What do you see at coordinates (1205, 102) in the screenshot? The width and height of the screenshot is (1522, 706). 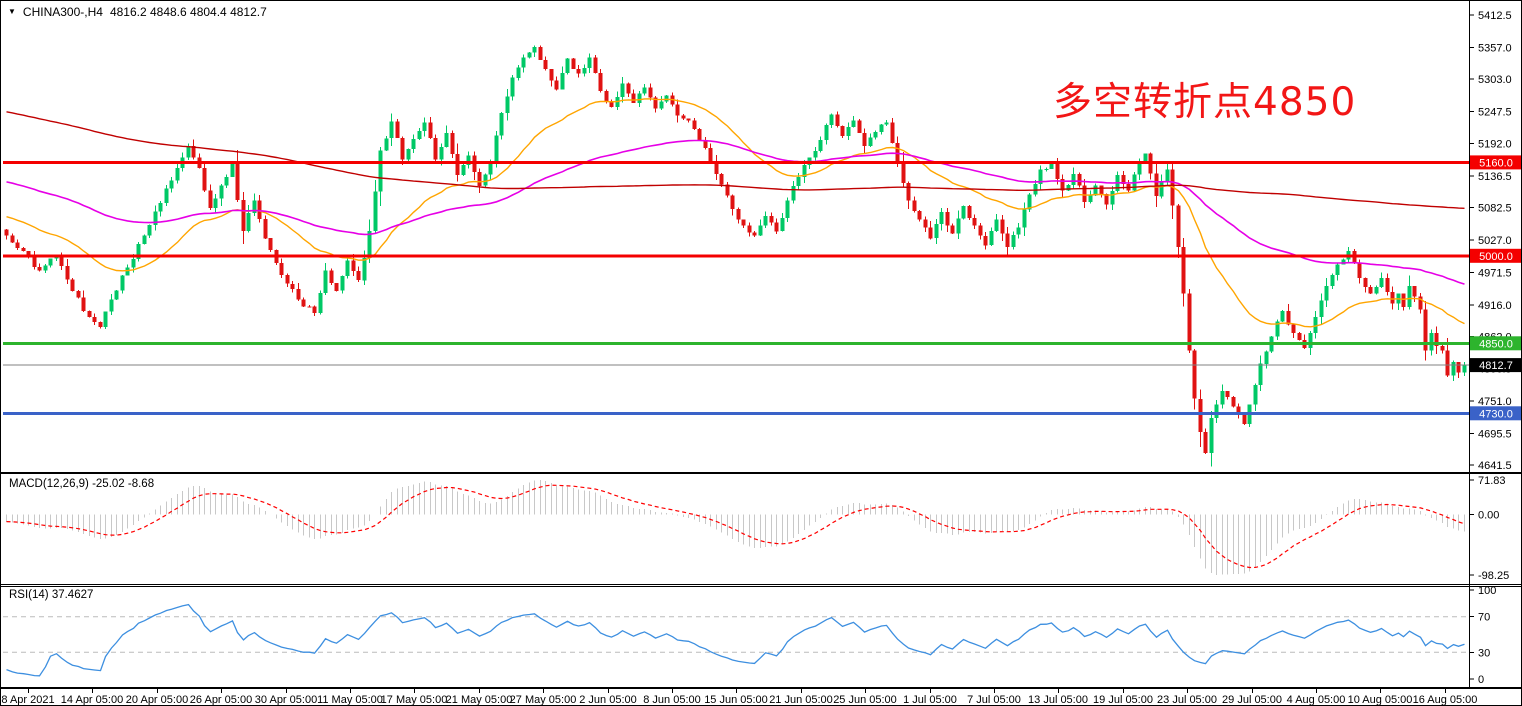 I see `chart-text-annotation: 多空转折点4850` at bounding box center [1205, 102].